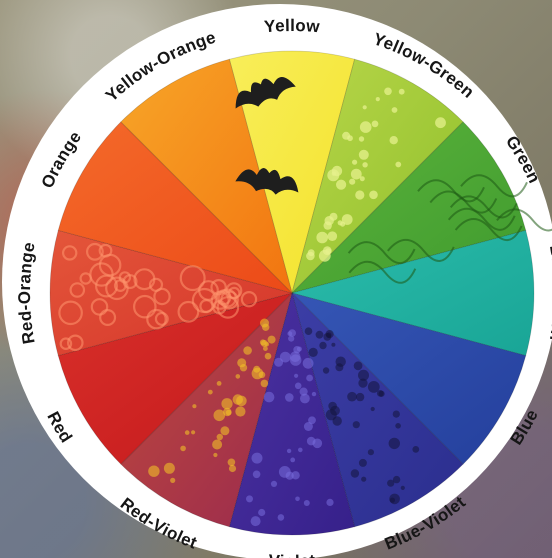 This screenshot has height=558, width=552. I want to click on label-yellow: Yellow, so click(292, 26).